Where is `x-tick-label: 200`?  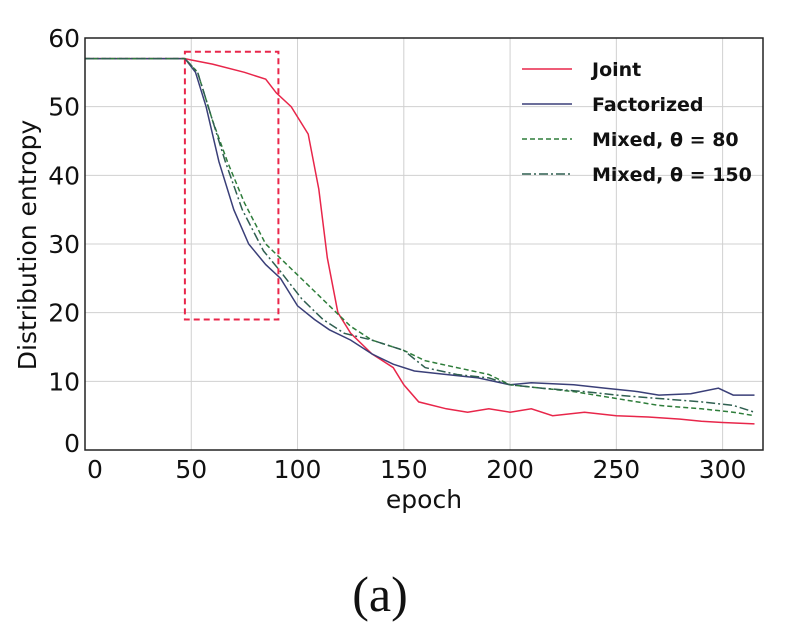
x-tick-label: 200 is located at coordinates (510, 469).